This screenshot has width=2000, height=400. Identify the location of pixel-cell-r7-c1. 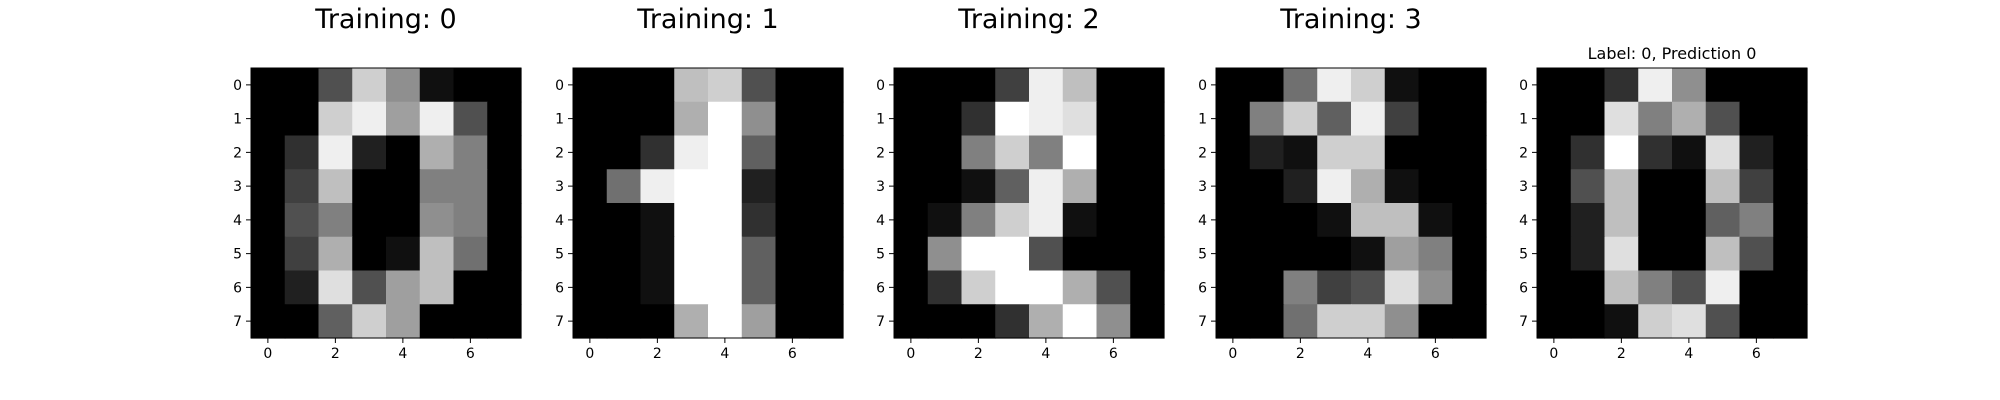
(1588, 321).